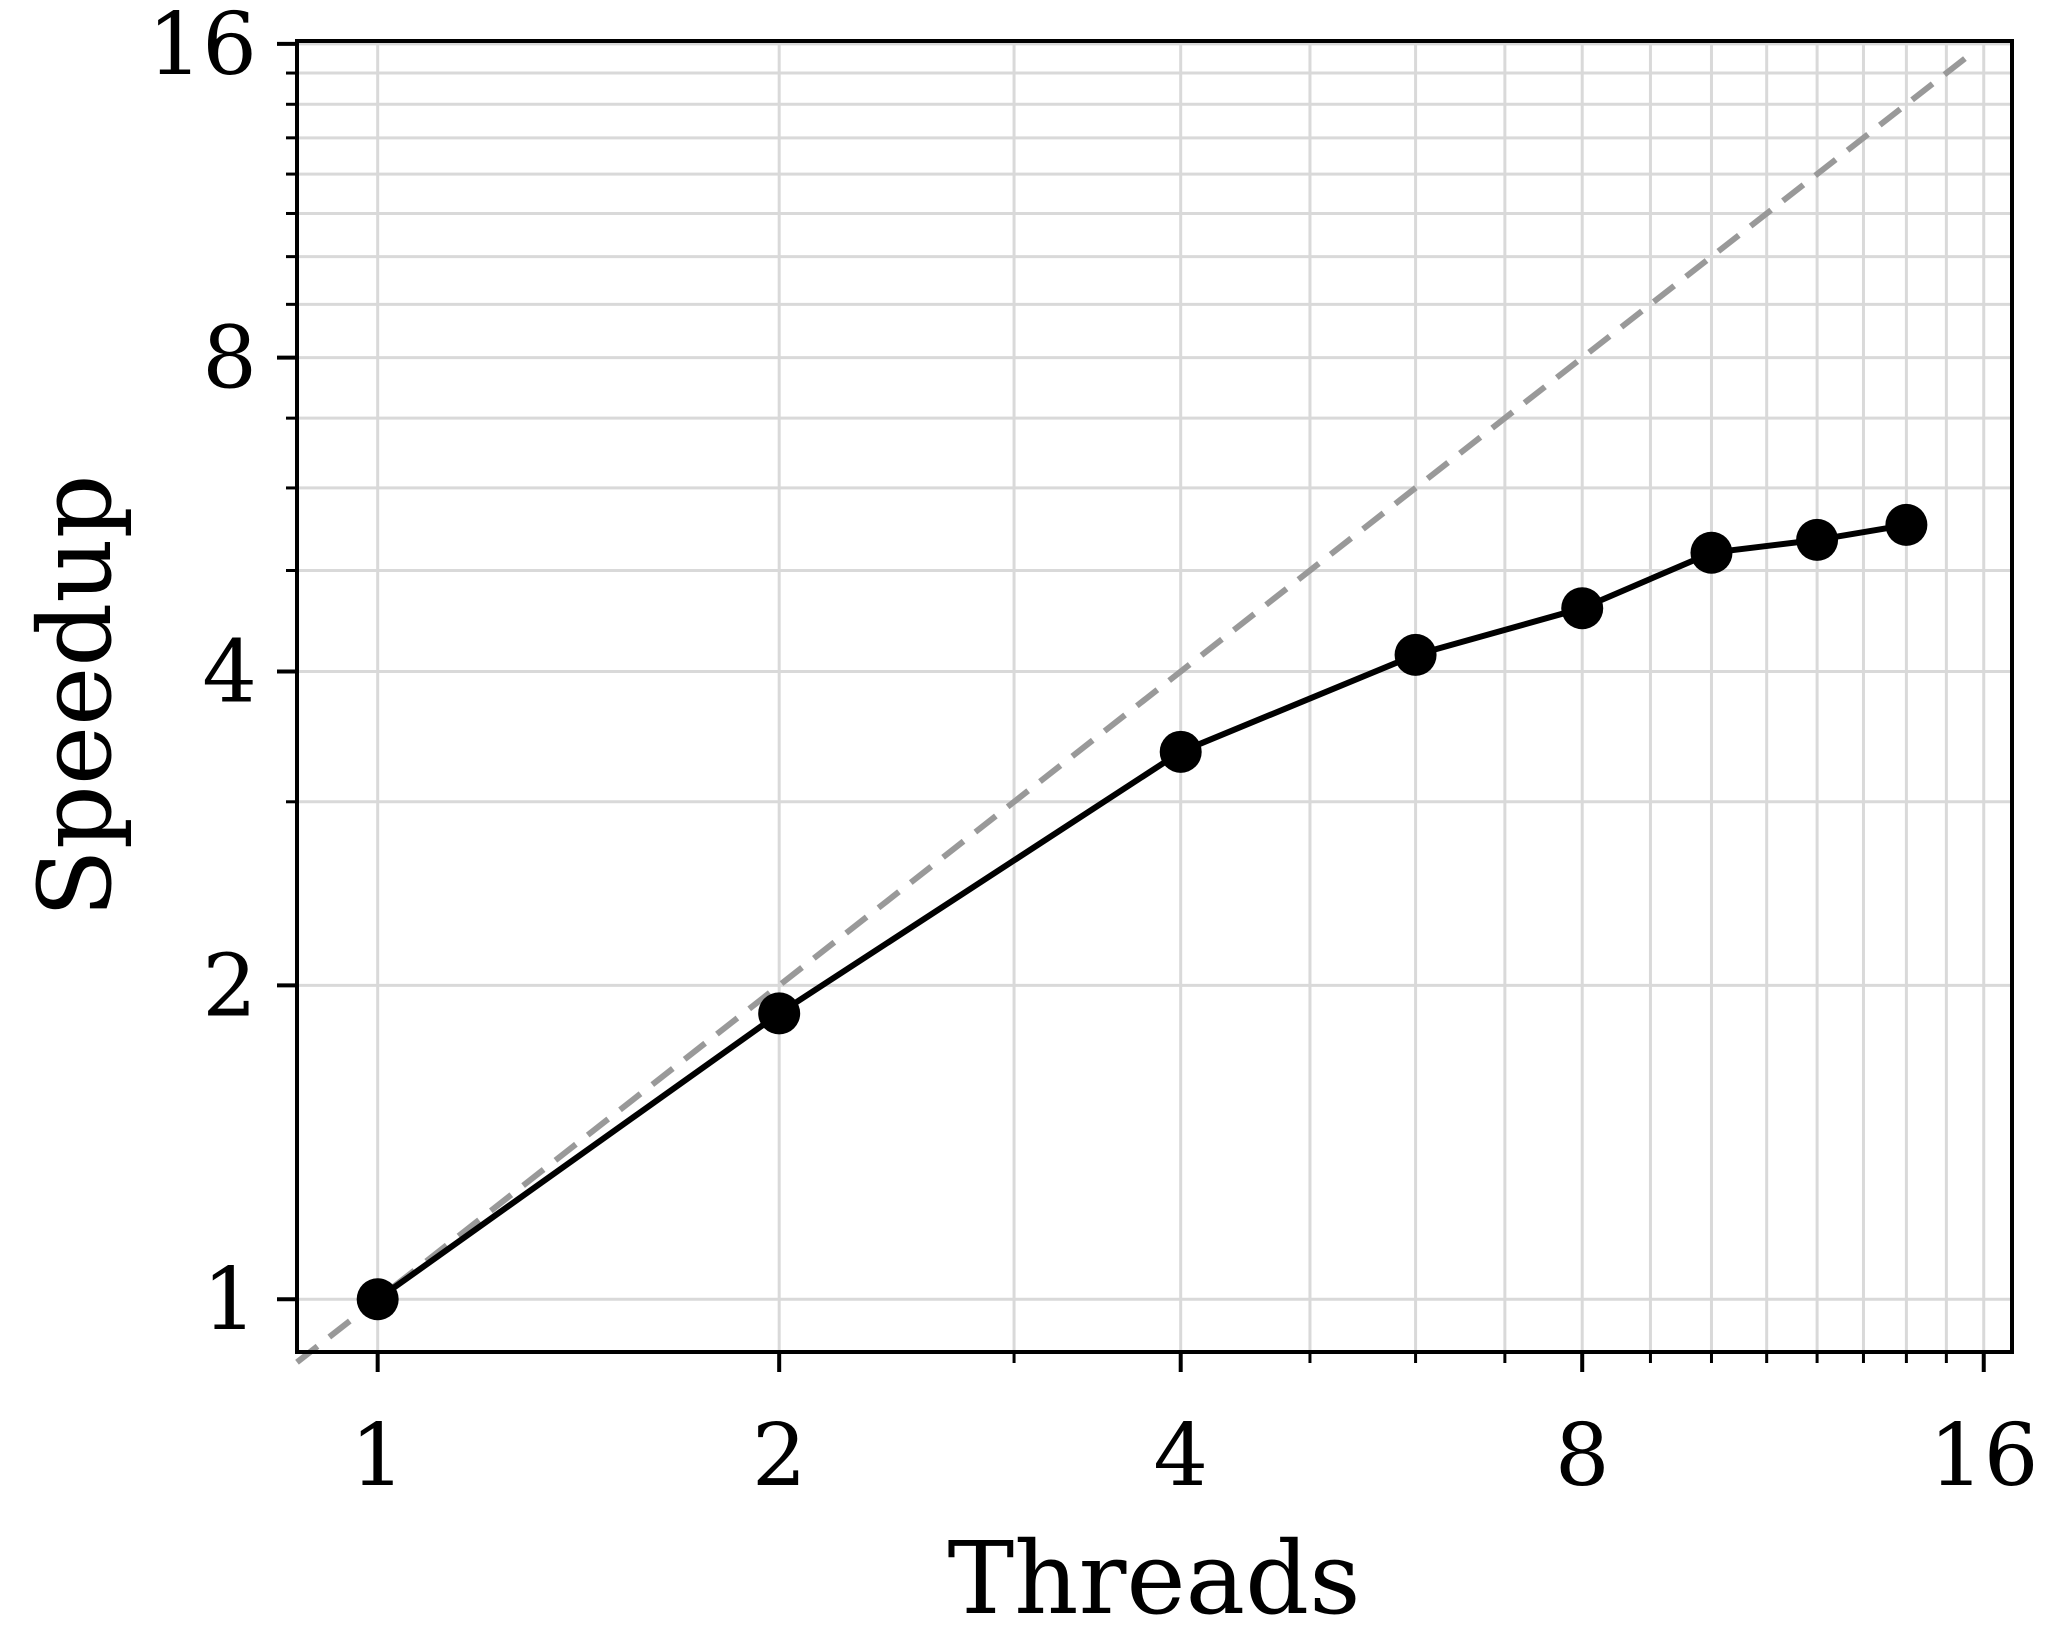 Image resolution: width=2067 pixels, height=1626 pixels. What do you see at coordinates (75, 695) in the screenshot?
I see `y-axis-label: Speedup` at bounding box center [75, 695].